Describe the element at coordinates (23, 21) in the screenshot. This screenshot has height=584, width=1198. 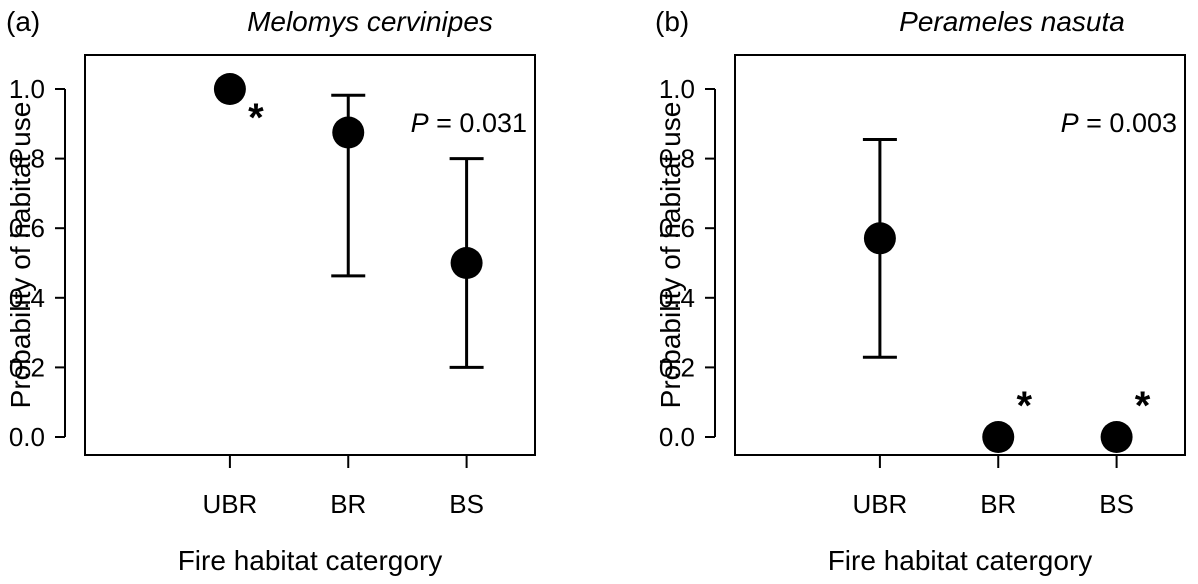
I see `panel-label: (a)` at that location.